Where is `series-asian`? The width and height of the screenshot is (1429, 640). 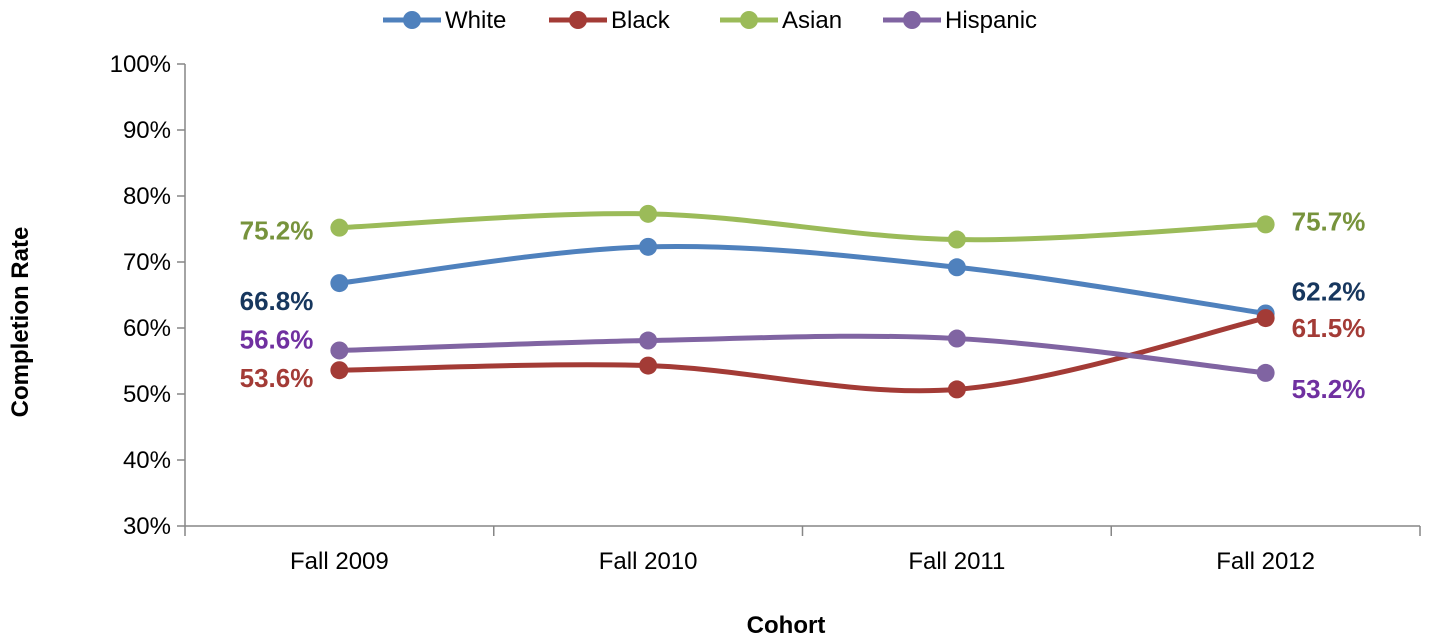
series-asian is located at coordinates (802, 226).